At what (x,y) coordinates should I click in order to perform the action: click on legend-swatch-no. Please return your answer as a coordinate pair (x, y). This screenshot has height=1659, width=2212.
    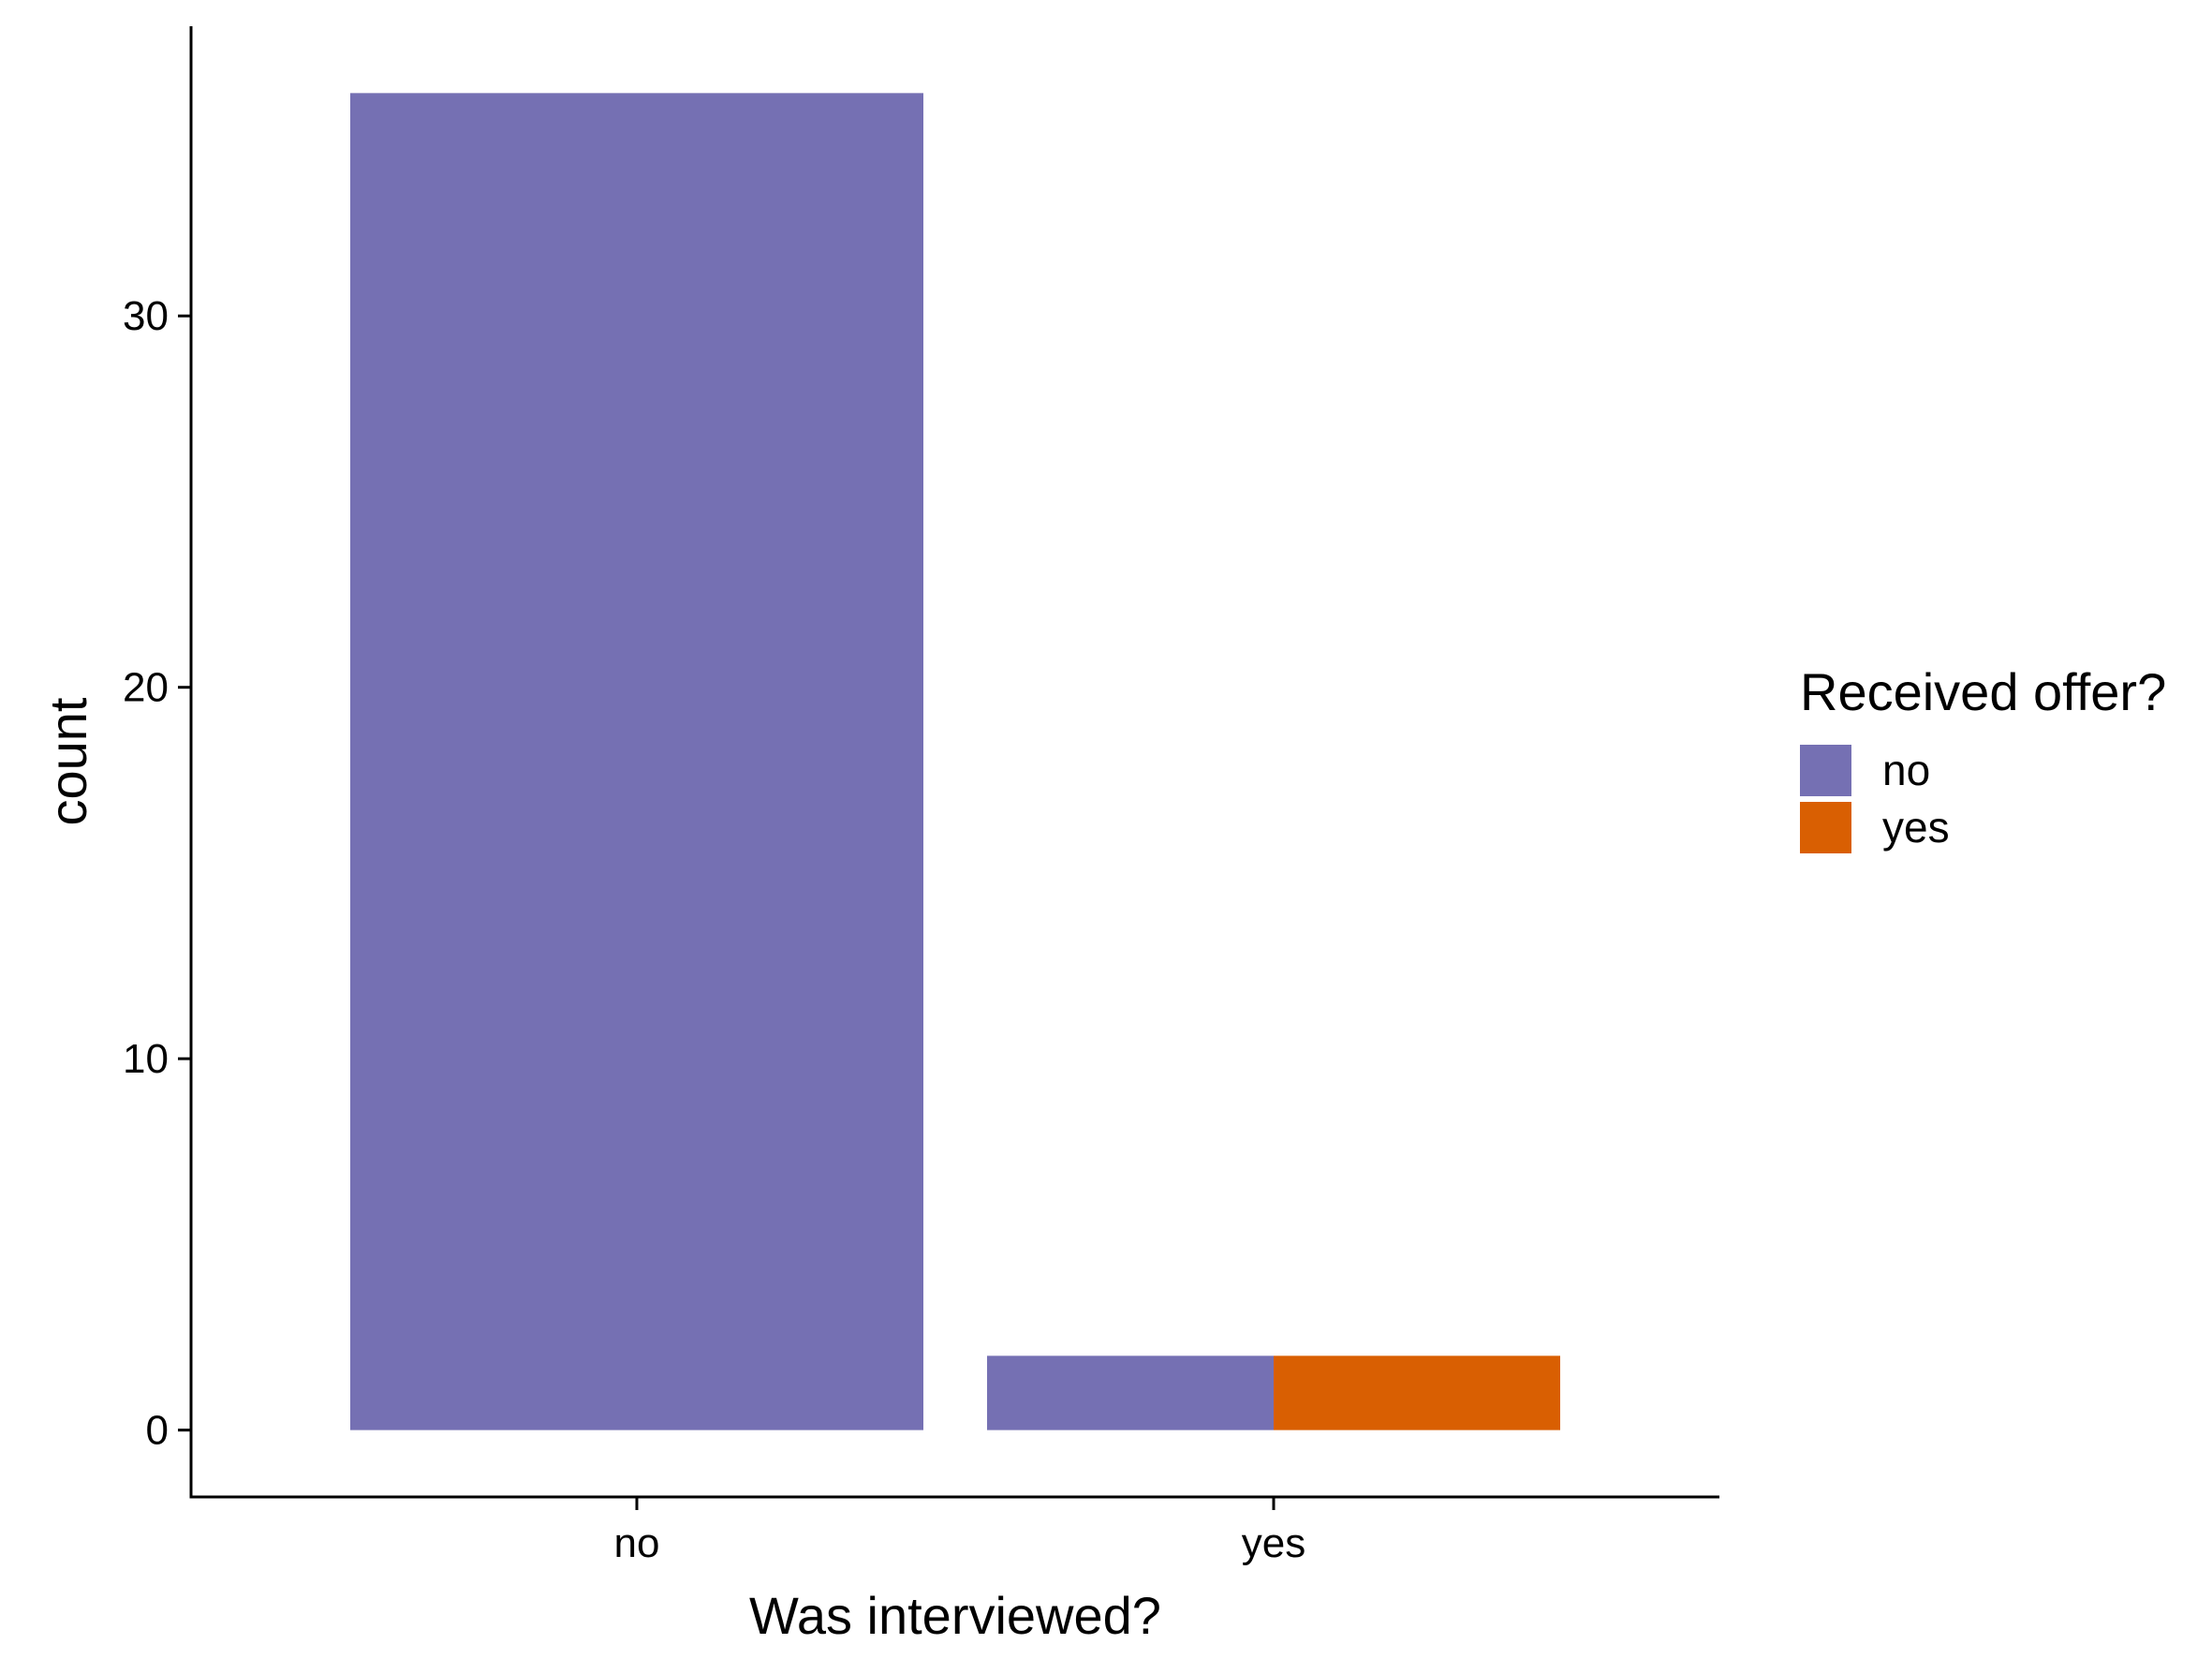
    Looking at the image, I should click on (1825, 771).